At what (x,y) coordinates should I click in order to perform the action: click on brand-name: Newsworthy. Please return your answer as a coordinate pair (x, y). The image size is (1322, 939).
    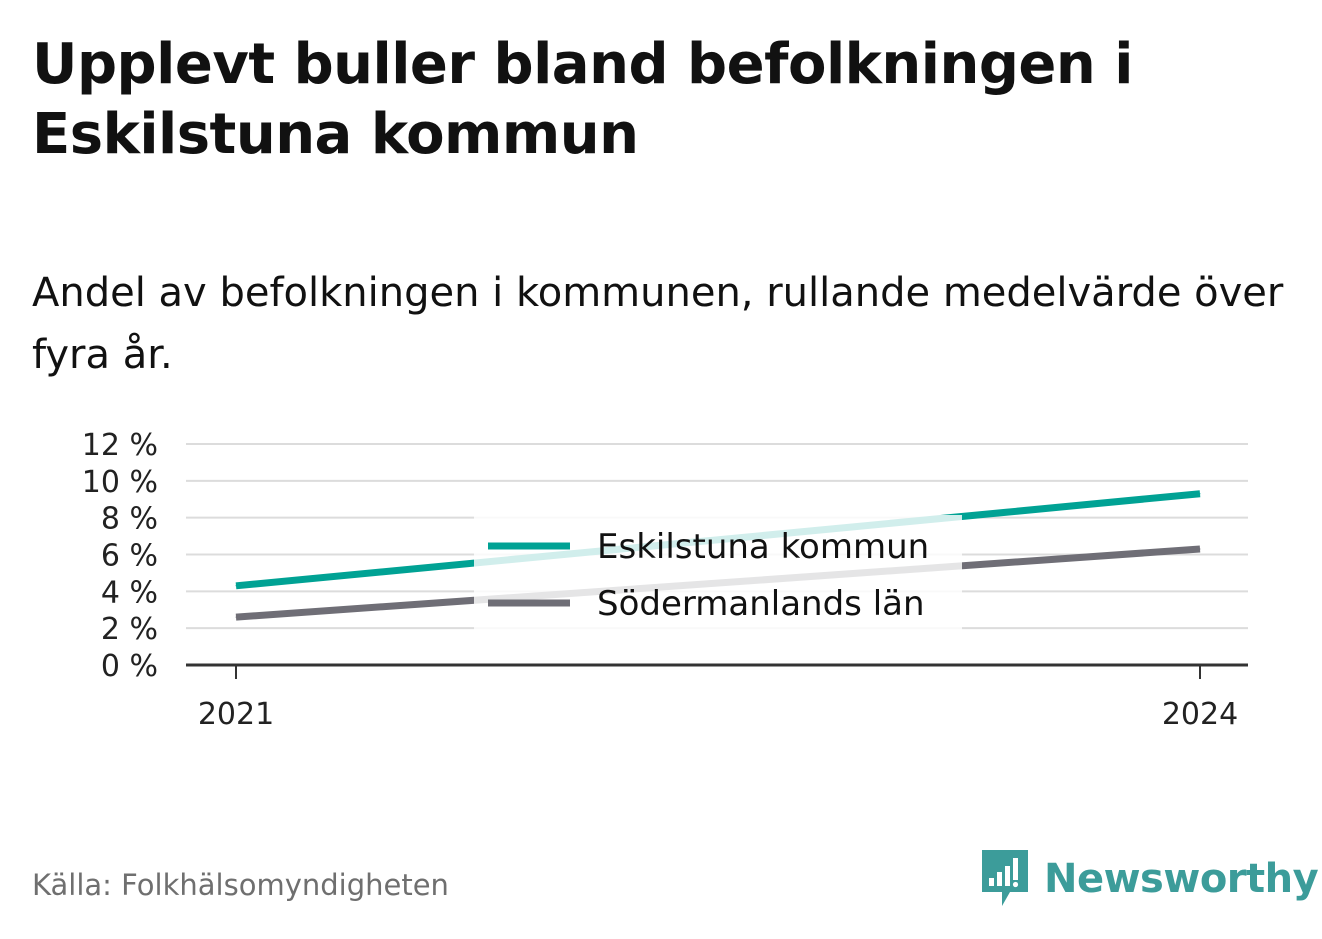
    Looking at the image, I should click on (1181, 879).